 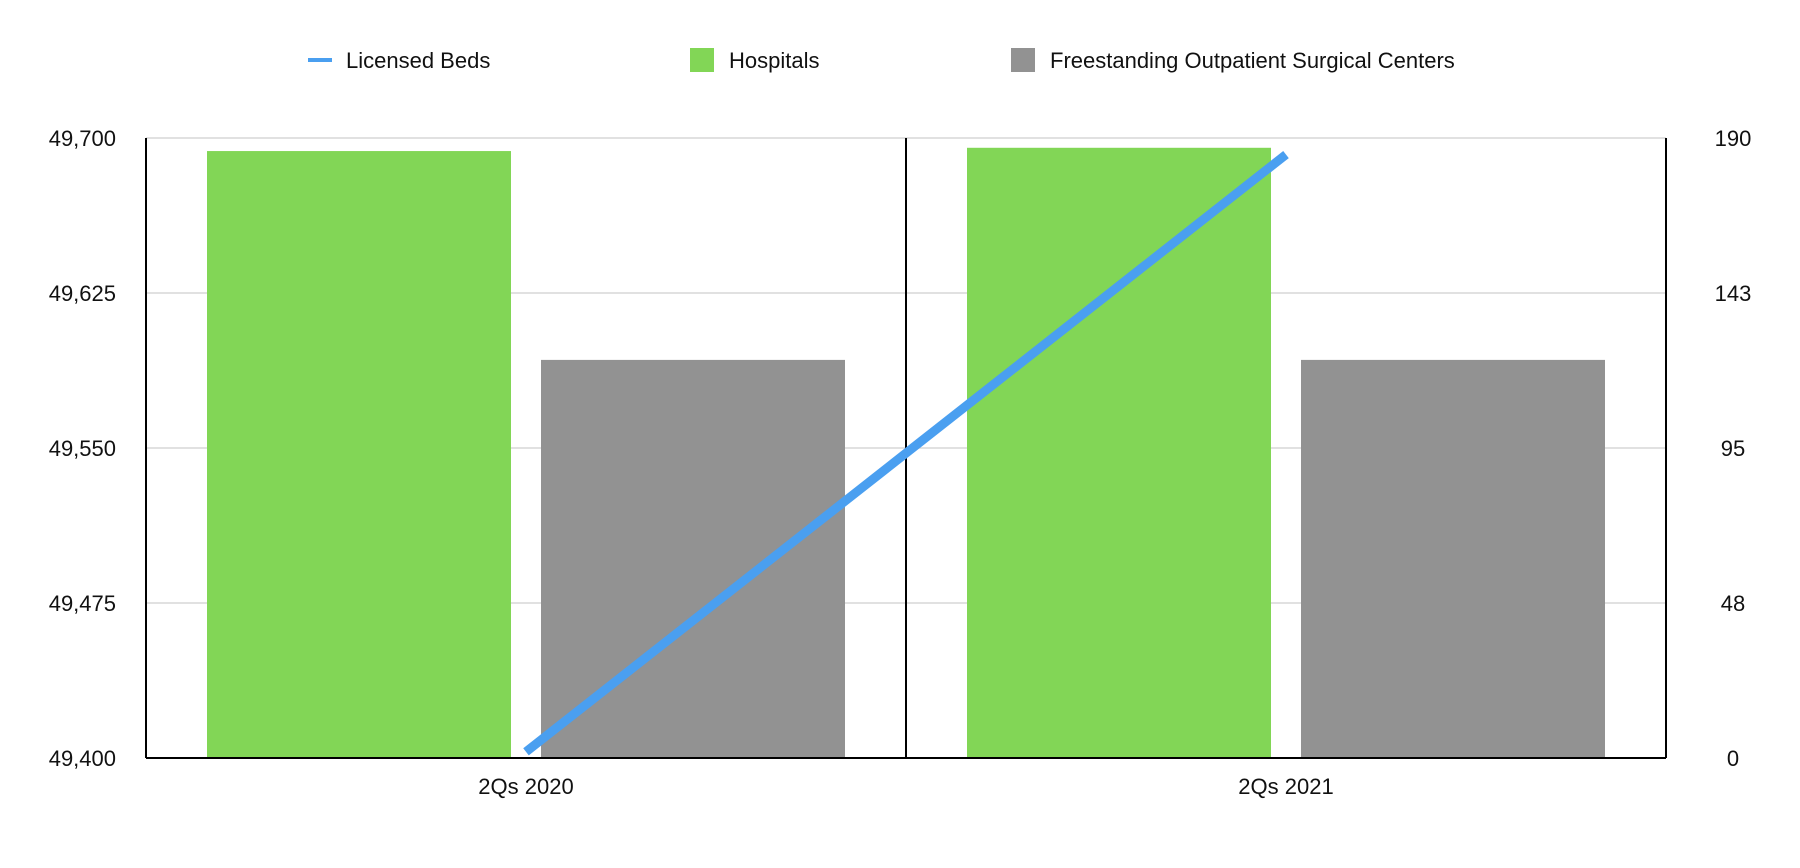 I want to click on y-right-tick-label: 143, so click(x=1733, y=293).